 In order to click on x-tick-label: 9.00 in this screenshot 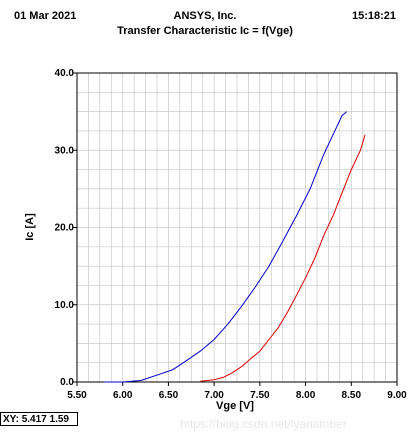, I will do `click(397, 395)`.